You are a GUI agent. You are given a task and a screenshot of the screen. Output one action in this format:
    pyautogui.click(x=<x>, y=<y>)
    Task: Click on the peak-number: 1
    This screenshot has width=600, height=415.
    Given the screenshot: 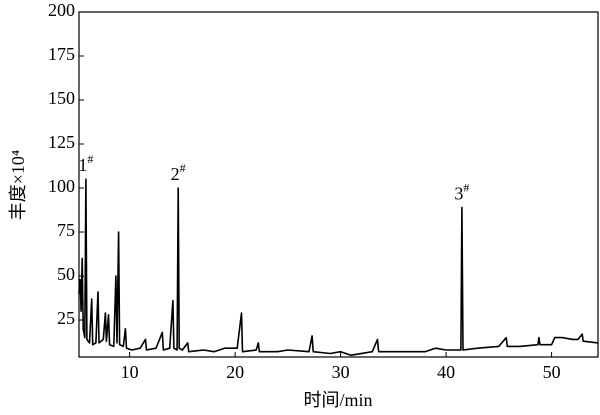 What is the action you would take?
    pyautogui.click(x=82, y=165)
    